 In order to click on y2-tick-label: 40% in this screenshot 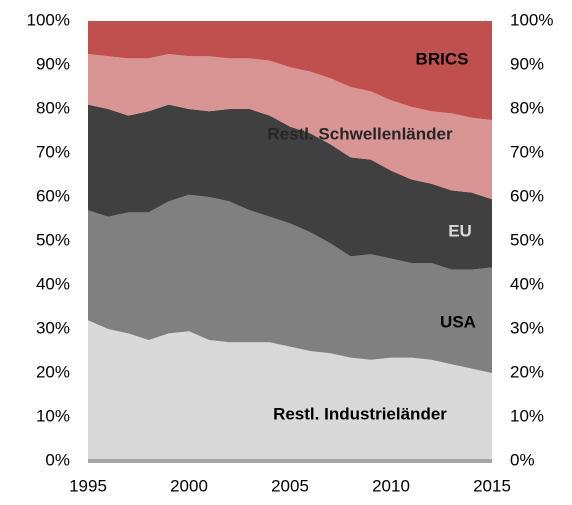, I will do `click(527, 283)`.